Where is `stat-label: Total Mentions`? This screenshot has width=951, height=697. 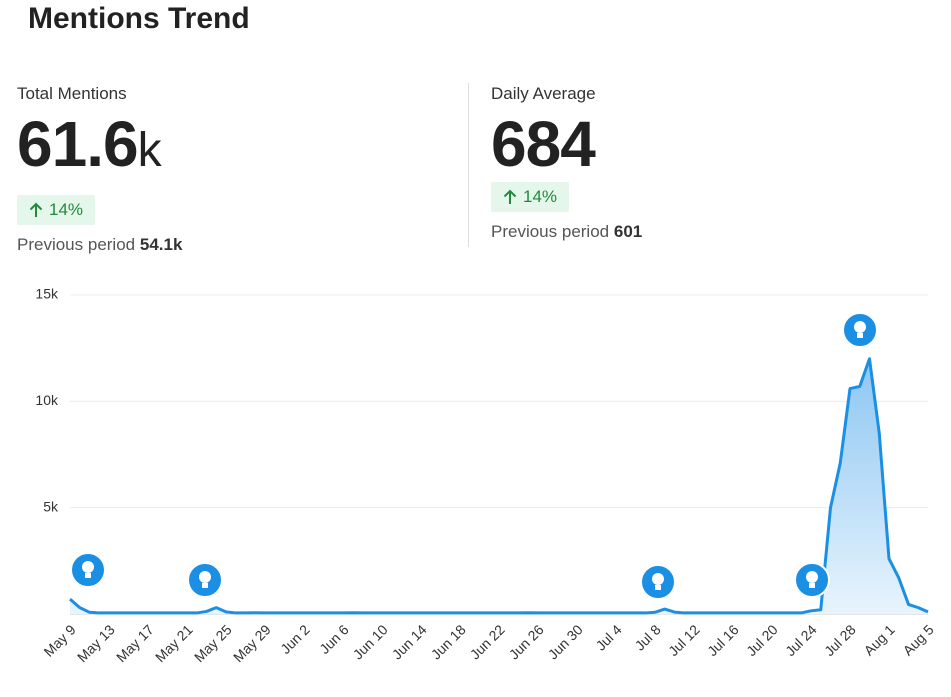 stat-label: Total Mentions is located at coordinates (72, 93).